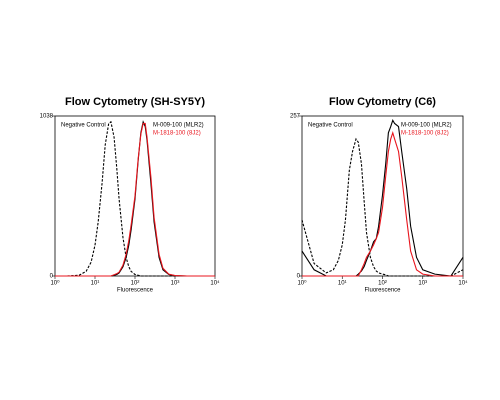  Describe the element at coordinates (135, 102) in the screenshot. I see `chart-title: Flow Cytometry (SH-SY5Y)` at that location.